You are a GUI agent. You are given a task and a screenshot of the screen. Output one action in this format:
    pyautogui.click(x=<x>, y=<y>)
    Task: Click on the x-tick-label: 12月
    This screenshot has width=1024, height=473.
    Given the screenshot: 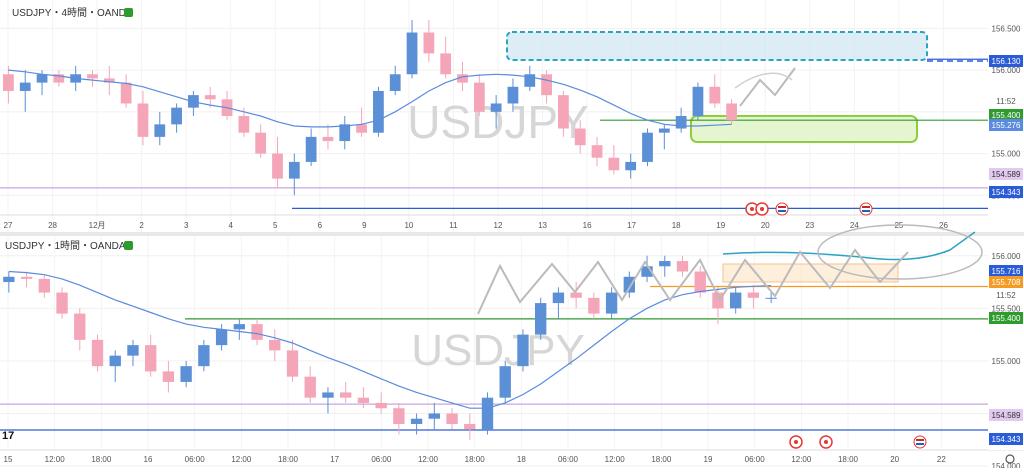 What is the action you would take?
    pyautogui.click(x=97, y=225)
    